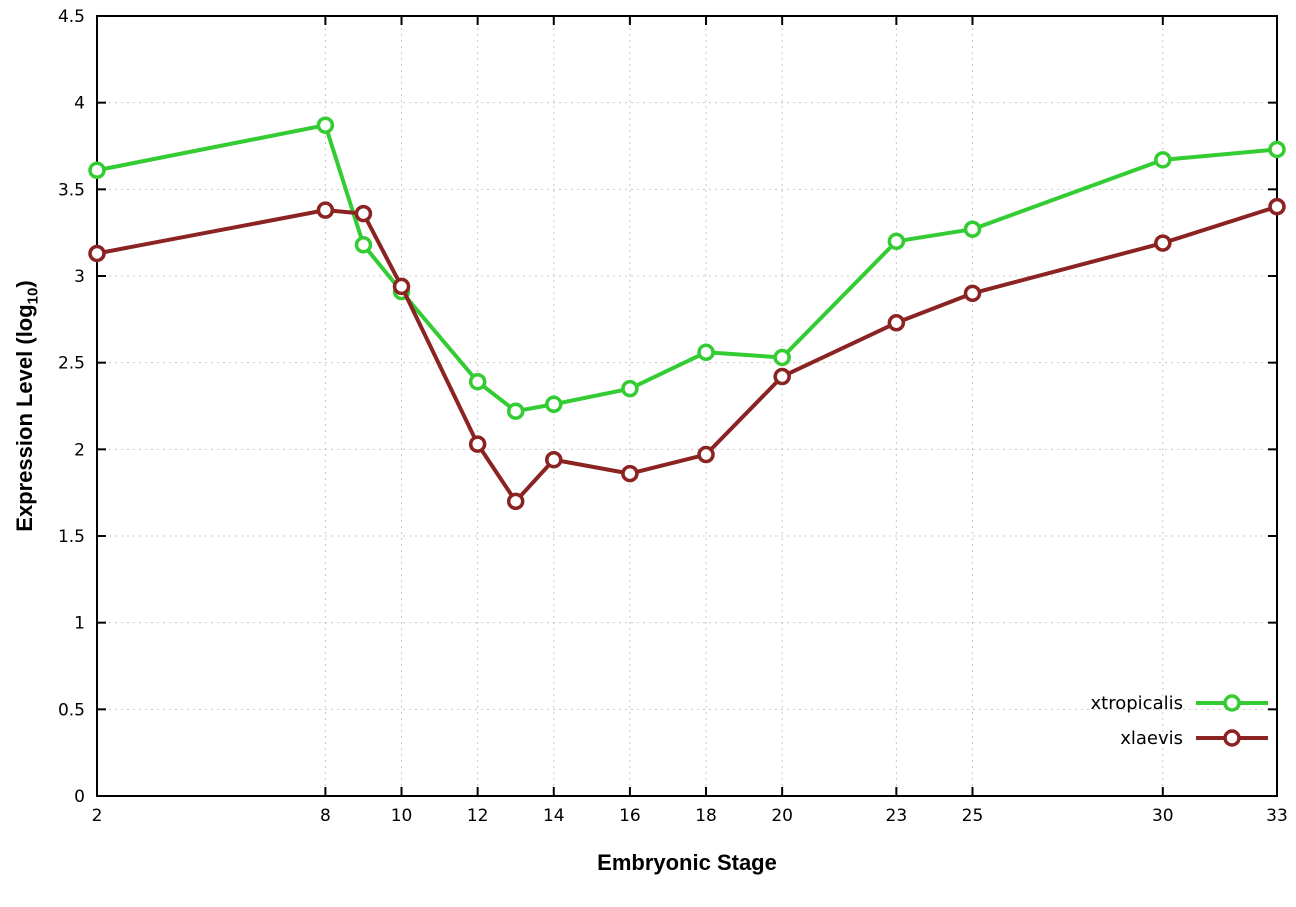 The width and height of the screenshot is (1296, 907). Describe the element at coordinates (554, 816) in the screenshot. I see `x-tick-label: 14` at that location.